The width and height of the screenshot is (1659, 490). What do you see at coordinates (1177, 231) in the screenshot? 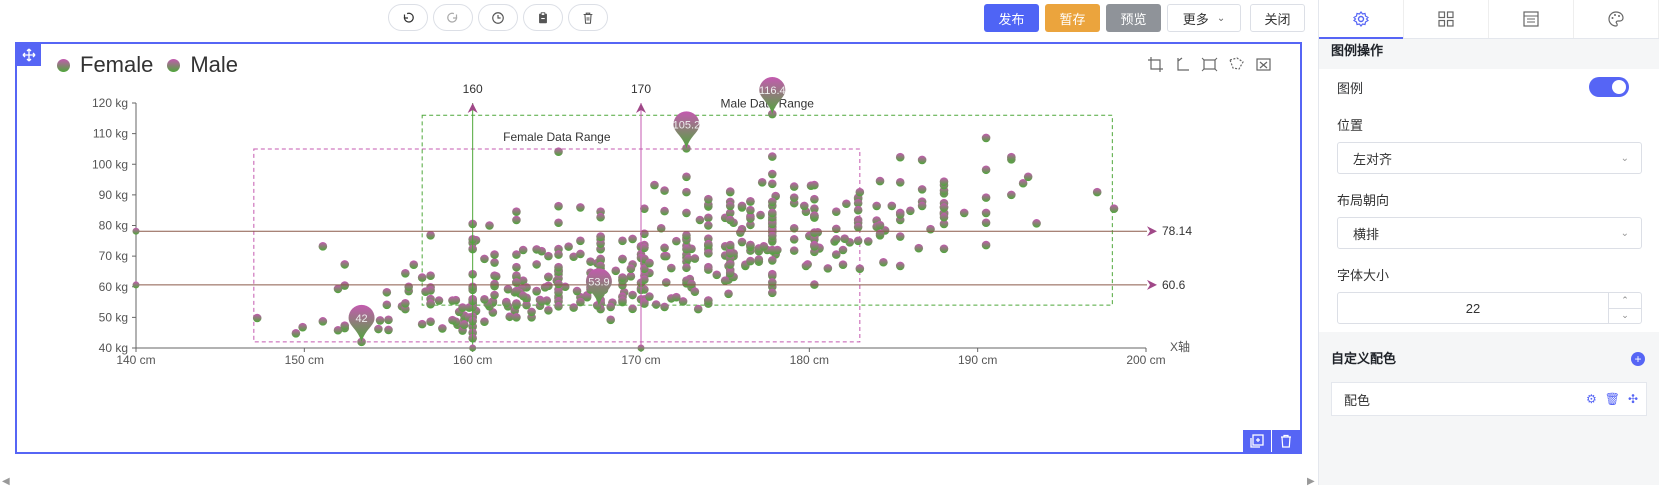
I see `average-line-label: 78.14` at bounding box center [1177, 231].